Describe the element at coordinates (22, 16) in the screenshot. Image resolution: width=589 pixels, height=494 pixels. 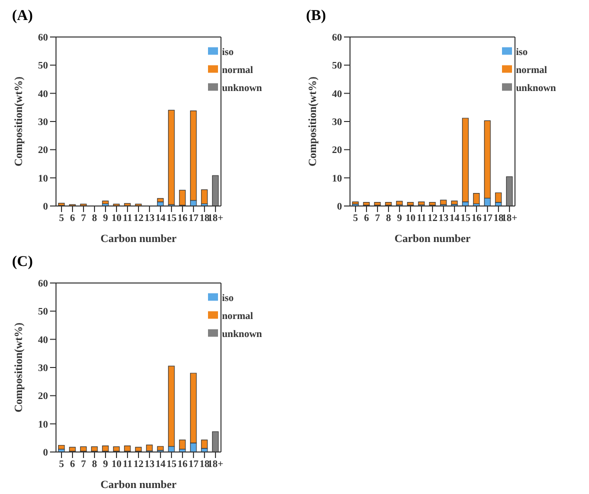
I see `chart-title: (A)` at that location.